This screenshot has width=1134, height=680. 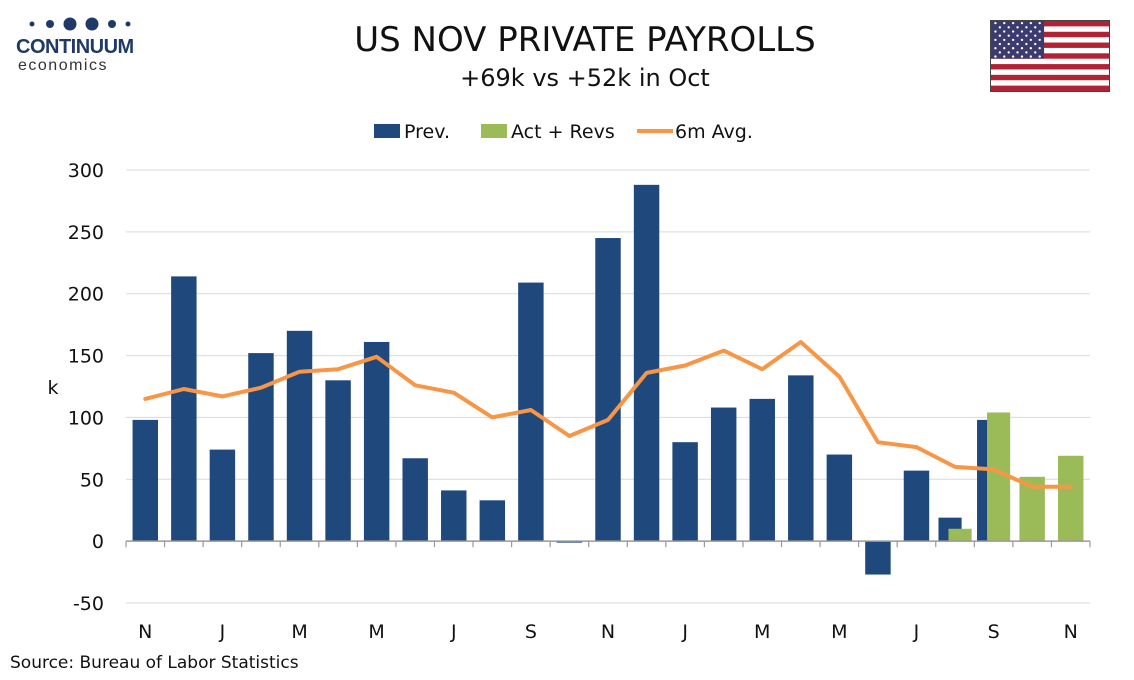 What do you see at coordinates (154, 663) in the screenshot?
I see `source-note: Source: Bureau of Labor Statistics` at bounding box center [154, 663].